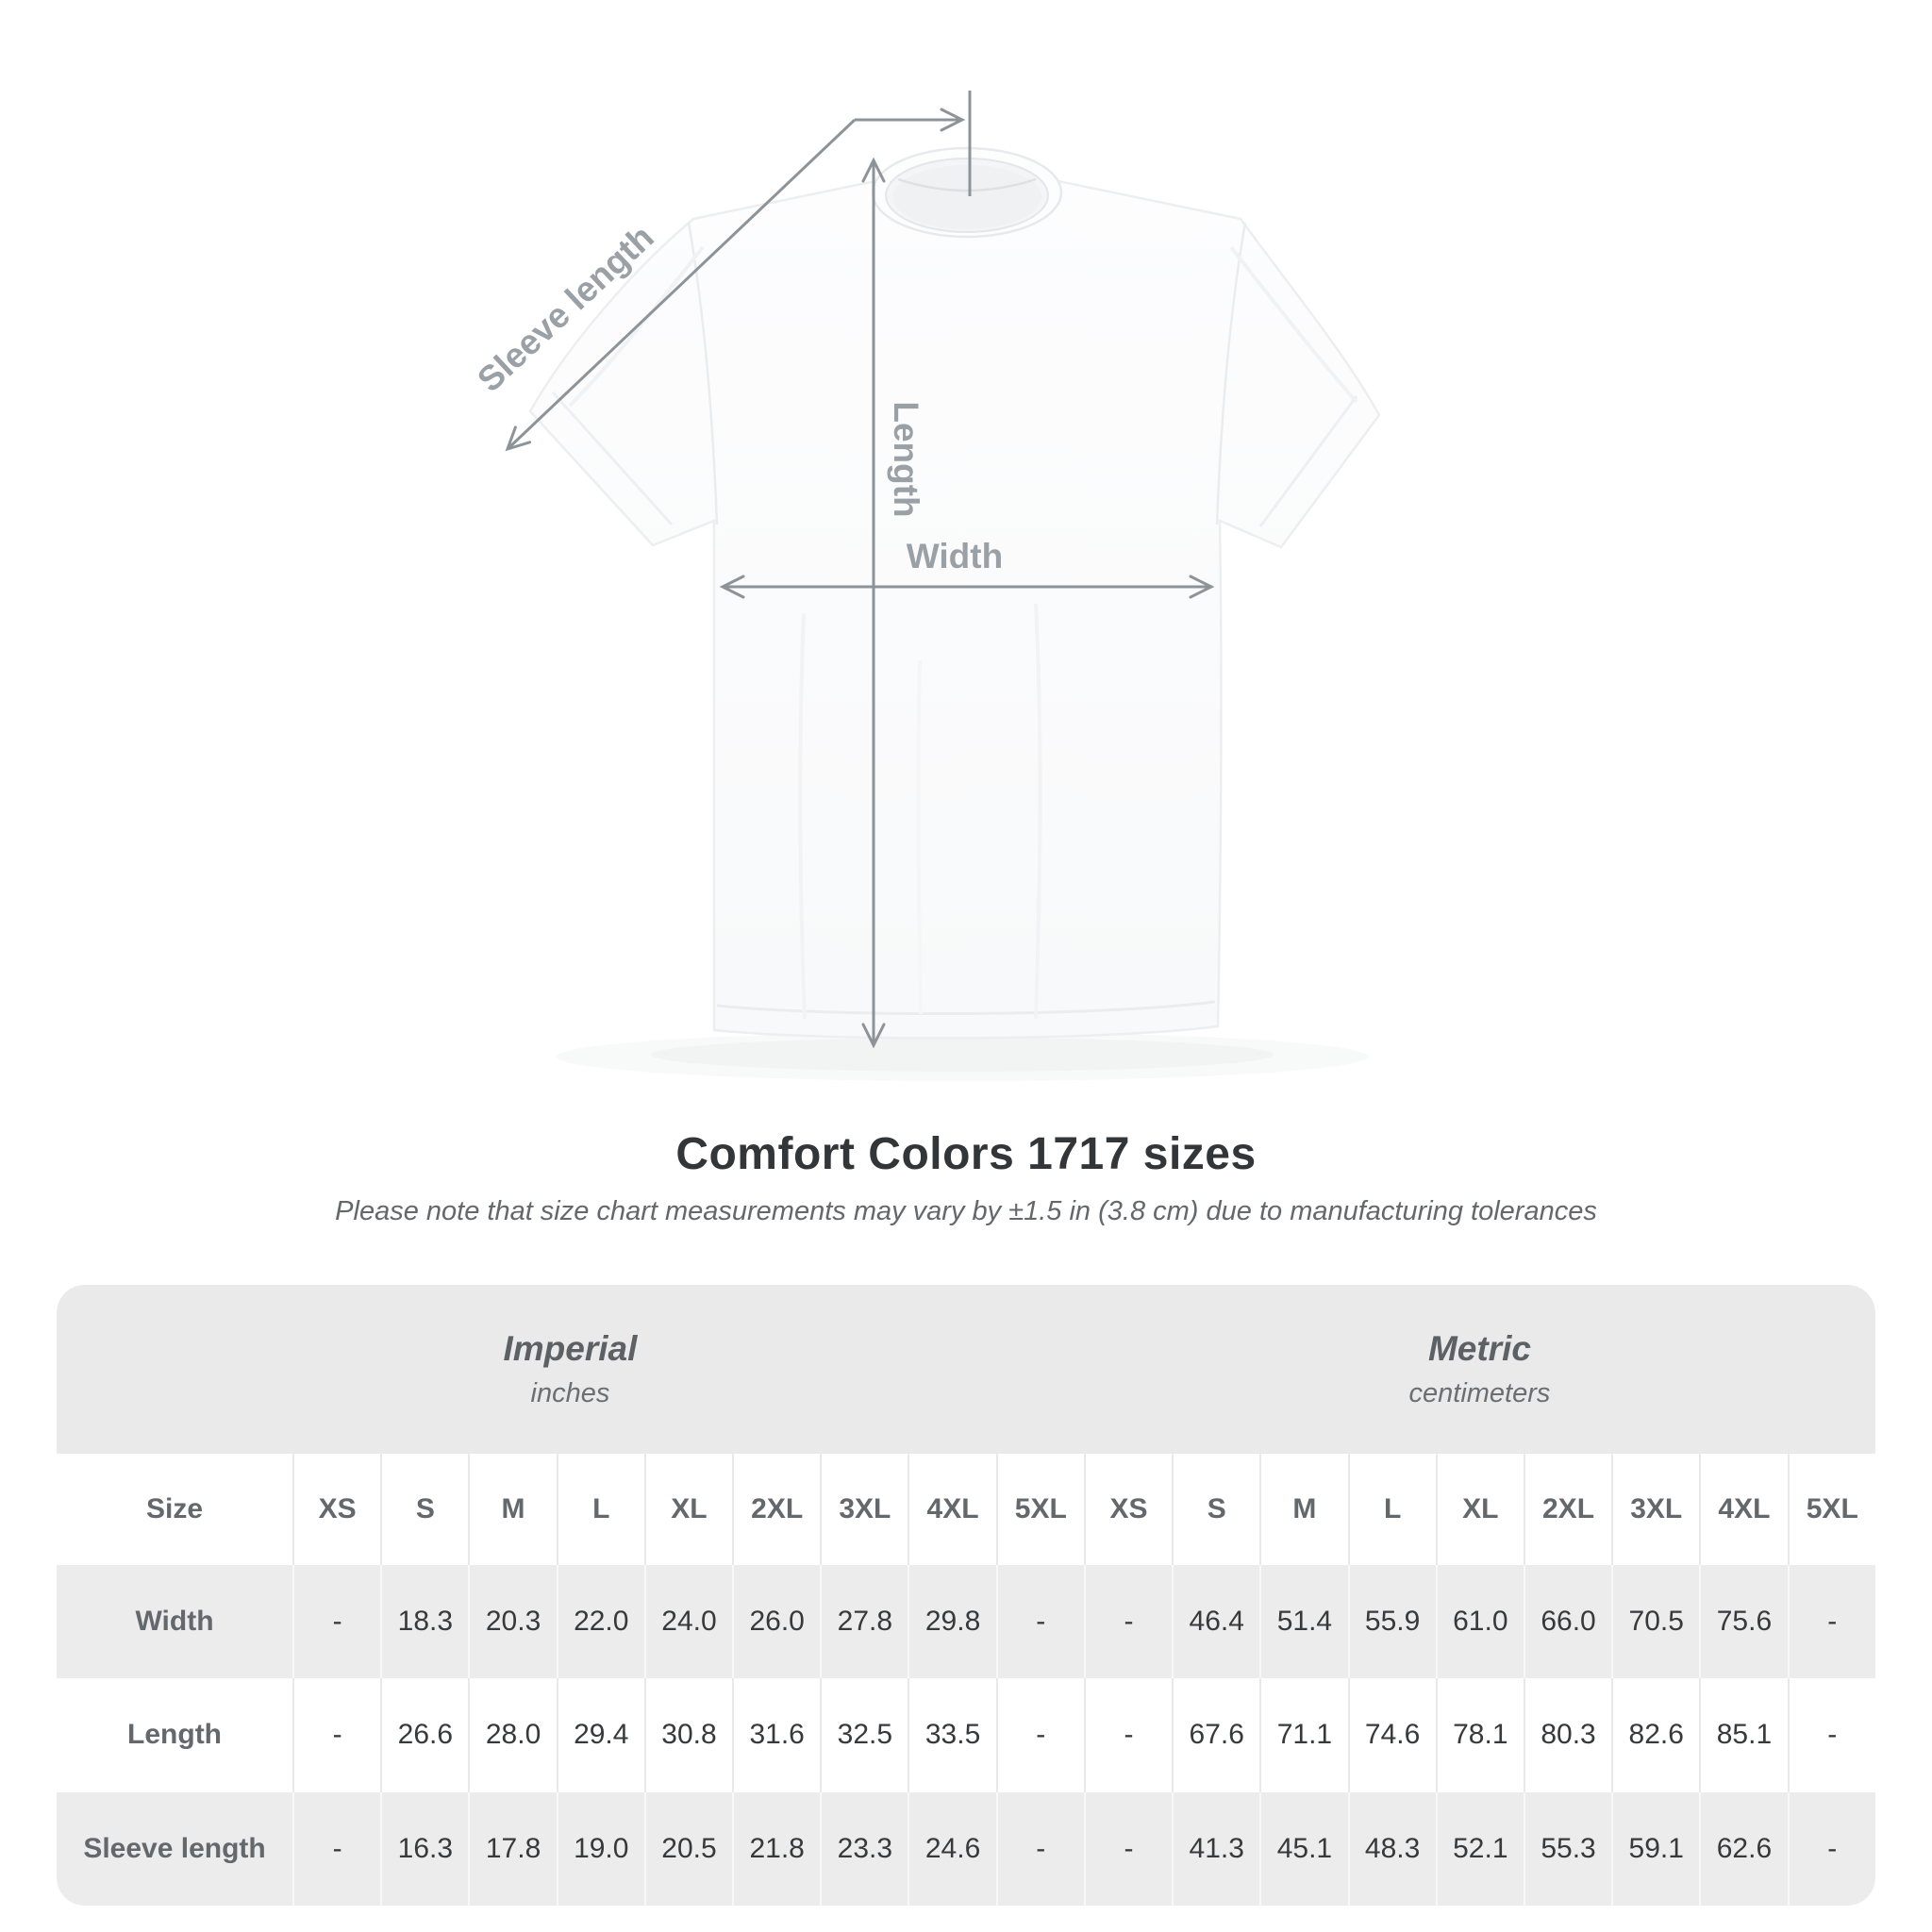 The height and width of the screenshot is (1932, 1932). I want to click on shirt-shadow, so click(963, 1057).